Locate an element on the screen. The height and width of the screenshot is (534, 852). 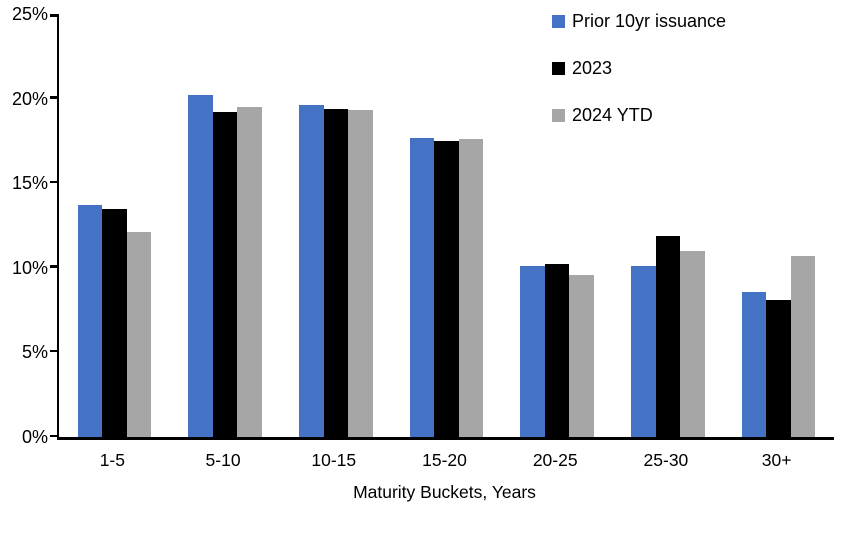
x-tick-label: 25-30 is located at coordinates (666, 460).